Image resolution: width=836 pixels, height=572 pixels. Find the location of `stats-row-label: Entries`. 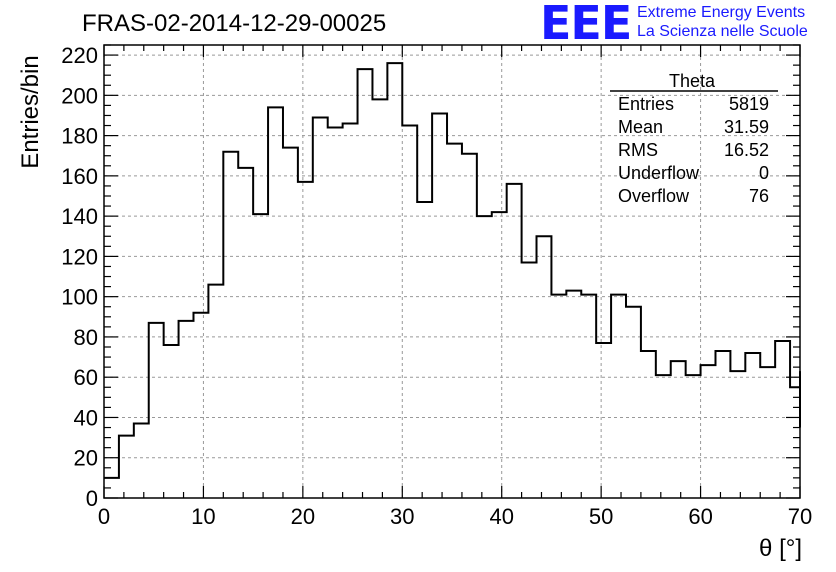

stats-row-label: Entries is located at coordinates (646, 104).